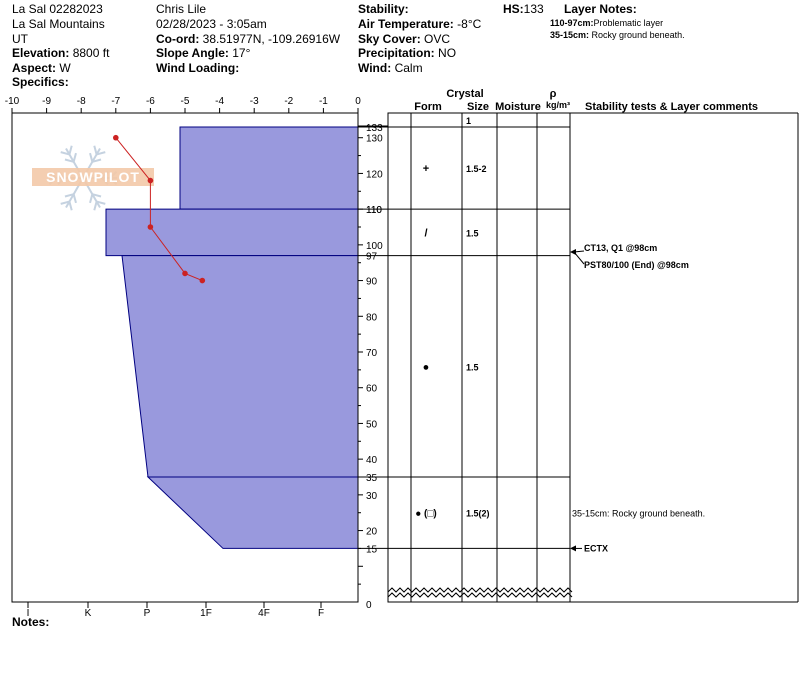 The height and width of the screenshot is (676, 800). Describe the element at coordinates (607, 23) in the screenshot. I see `layer-note: 110-97cm:Problematic layer` at that location.